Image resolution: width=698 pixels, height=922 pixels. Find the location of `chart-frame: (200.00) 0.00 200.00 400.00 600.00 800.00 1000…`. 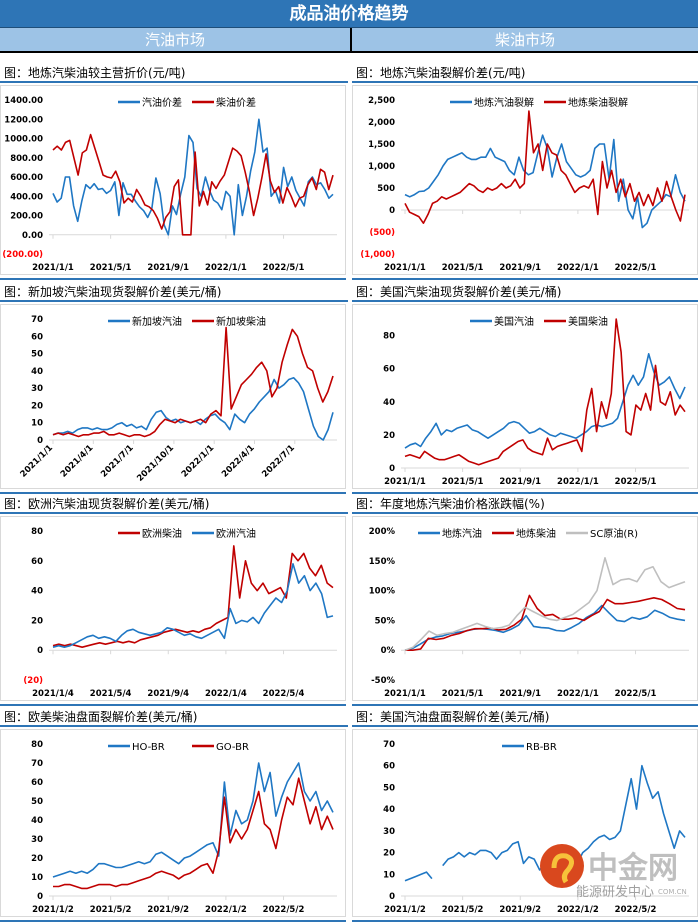

chart-frame: (200.00) 0.00 200.00 400.00 600.00 800.00 1000… is located at coordinates (173, 180).